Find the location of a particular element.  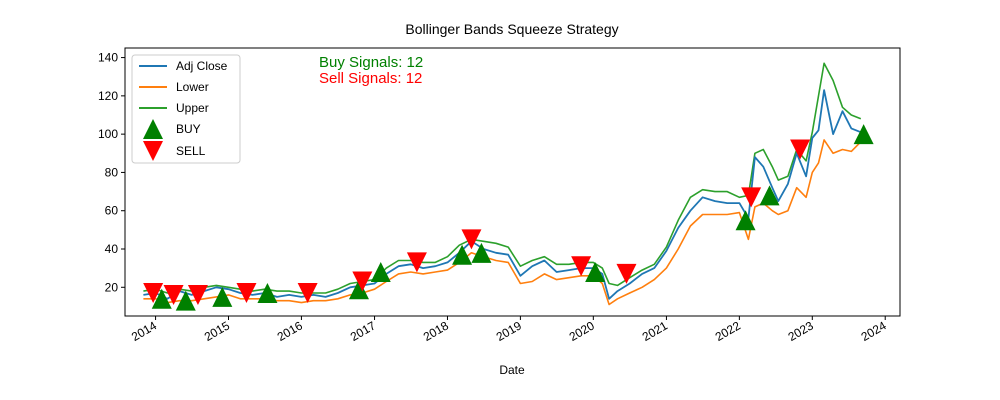

legend-label-adj-close: Adj Close is located at coordinates (202, 66).